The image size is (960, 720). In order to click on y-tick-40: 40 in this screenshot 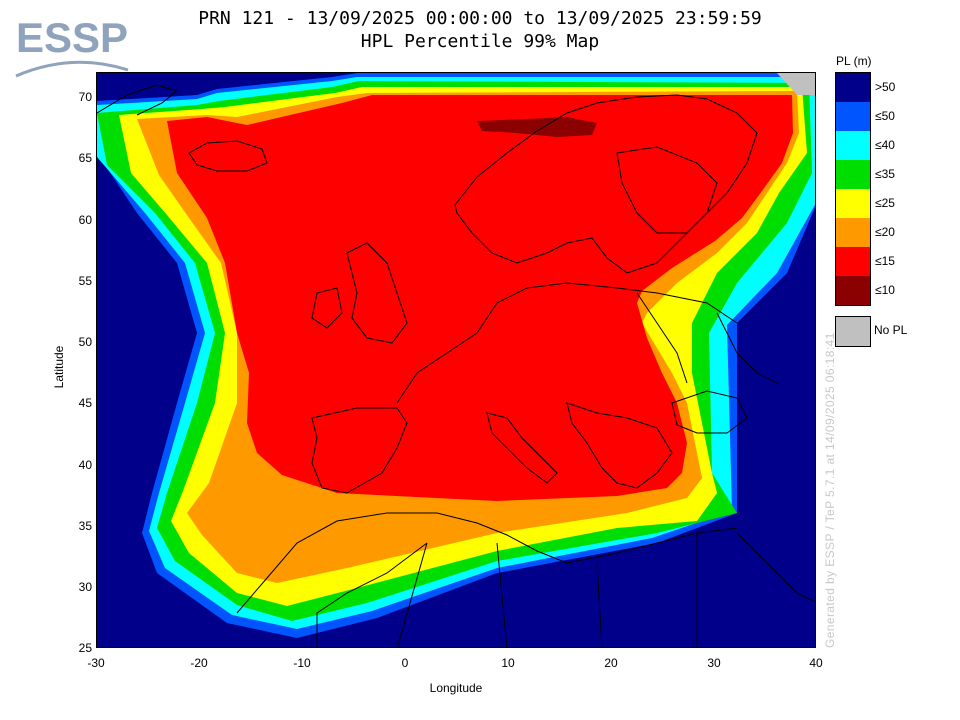, I will do `click(85, 465)`.